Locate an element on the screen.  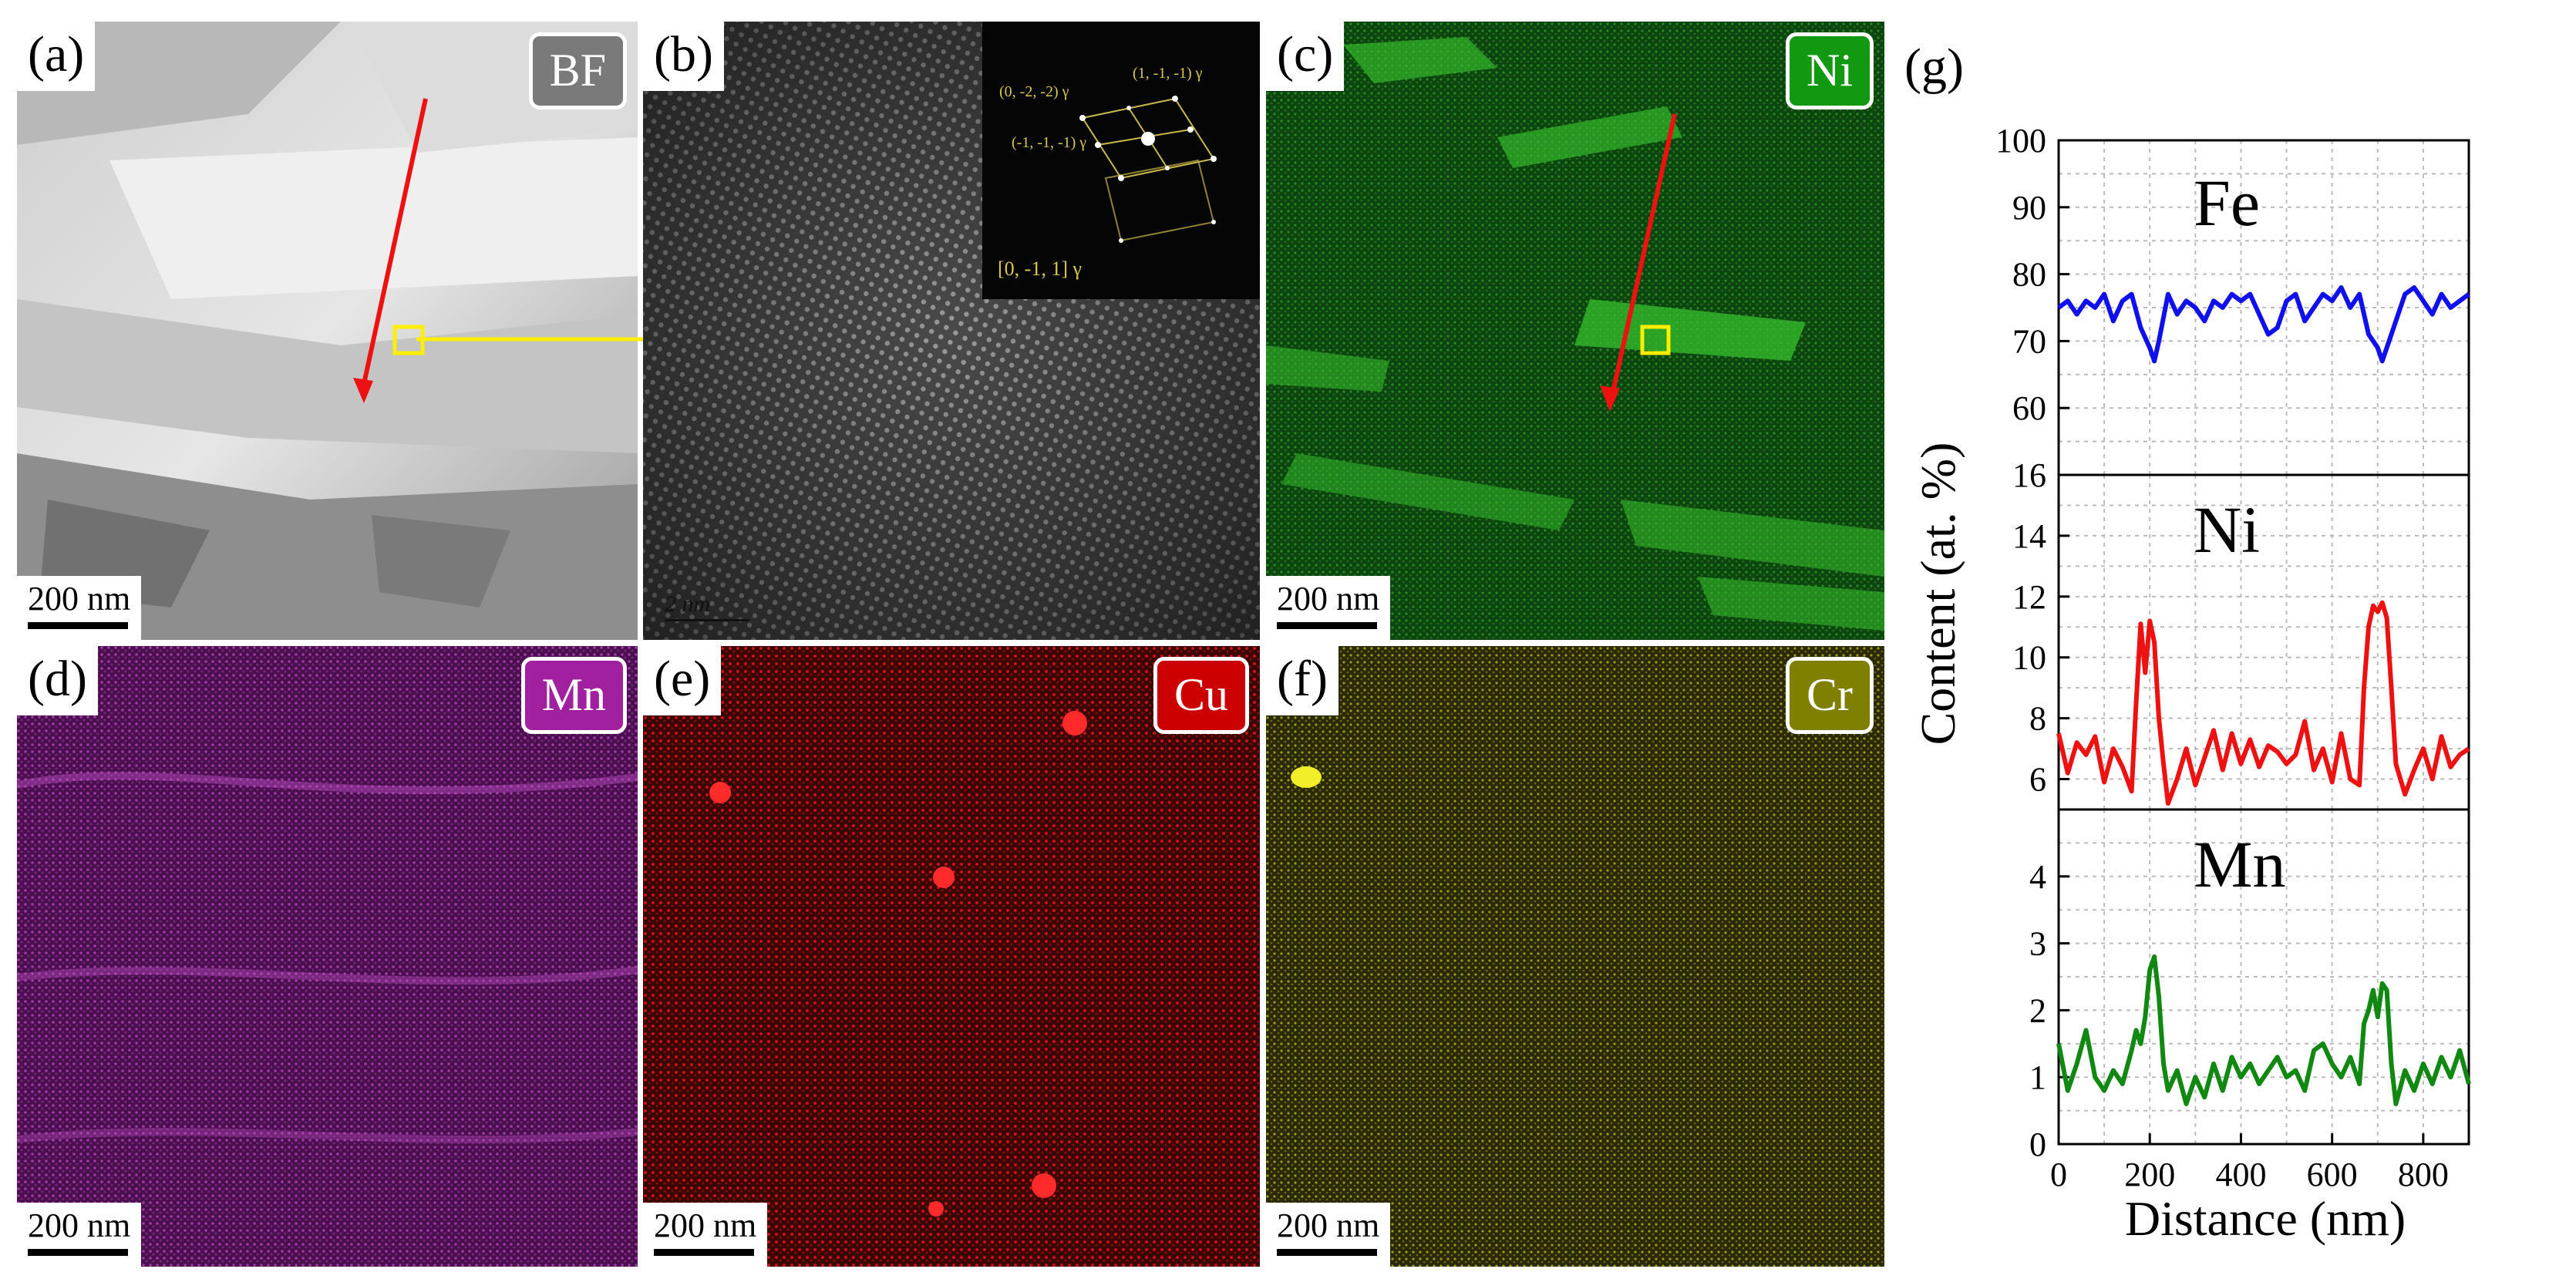
scale-bar-a: 200 nm is located at coordinates (79, 608).